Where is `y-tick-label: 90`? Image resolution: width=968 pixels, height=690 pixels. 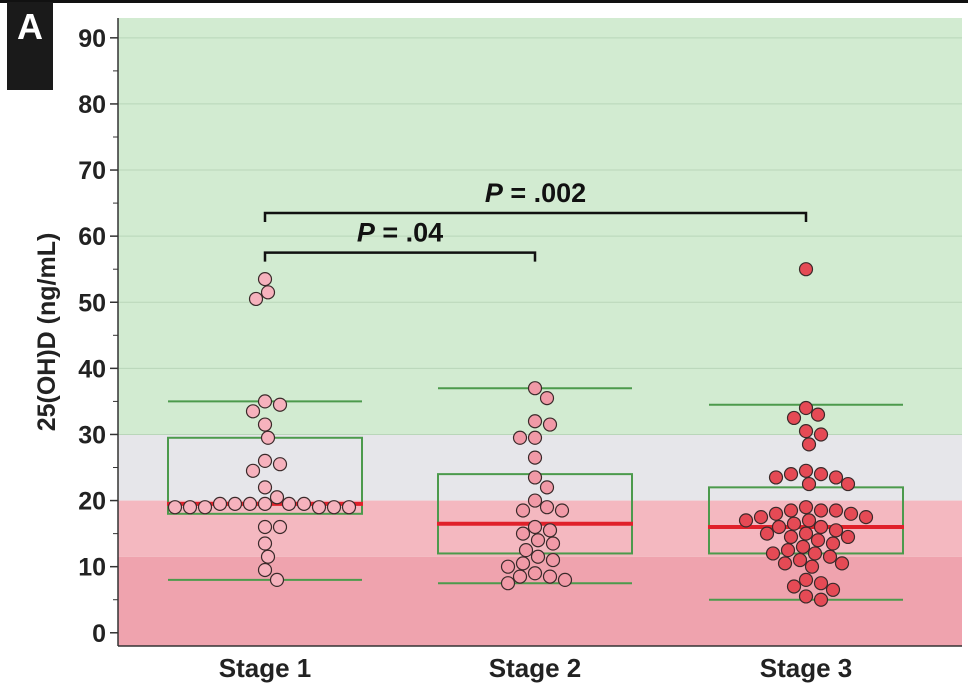
y-tick-label: 90 is located at coordinates (92, 39).